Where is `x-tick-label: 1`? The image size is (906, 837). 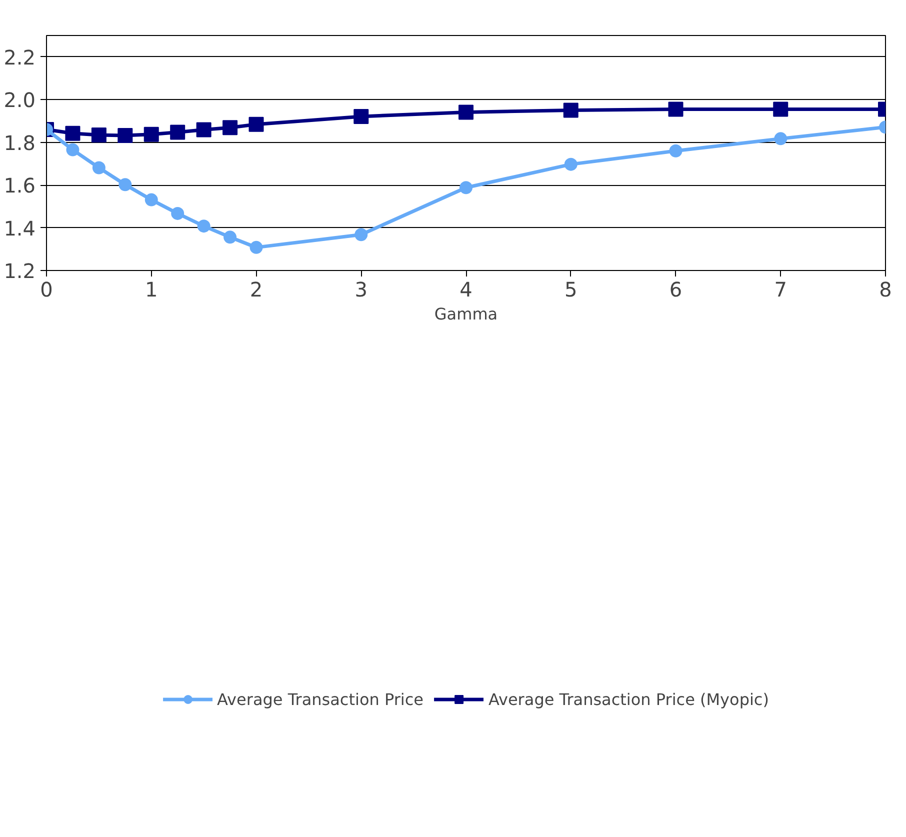
x-tick-label: 1 is located at coordinates (151, 290).